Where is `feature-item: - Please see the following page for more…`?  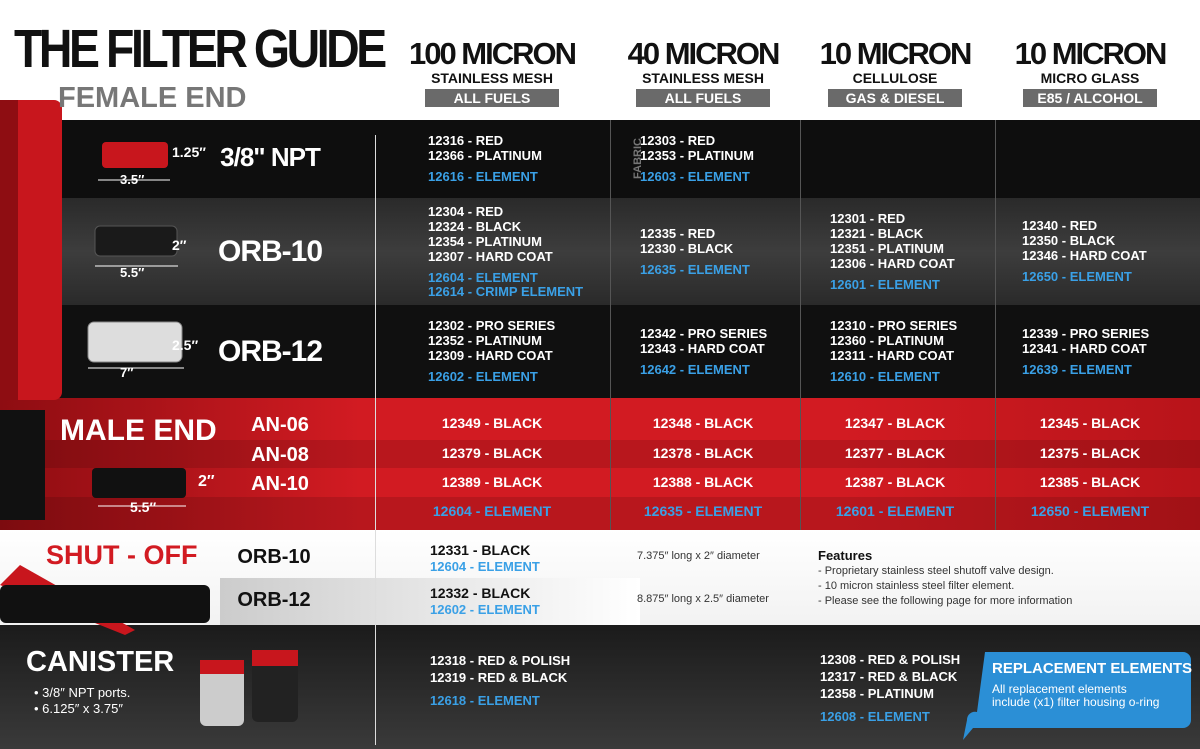 feature-item: - Please see the following page for more… is located at coordinates (945, 601).